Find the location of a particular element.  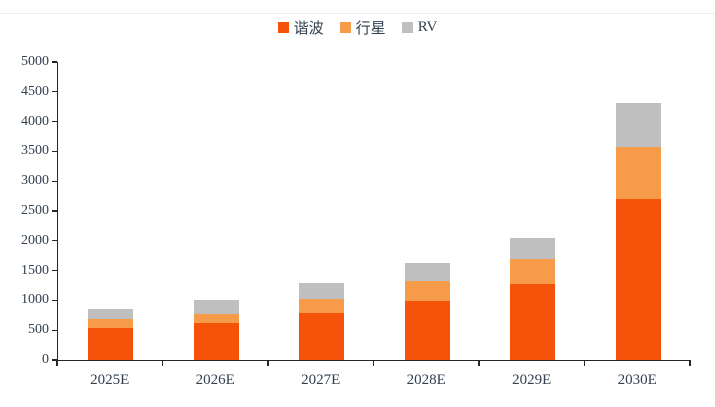

y-axis-tick-label: 0 is located at coordinates (45, 359).